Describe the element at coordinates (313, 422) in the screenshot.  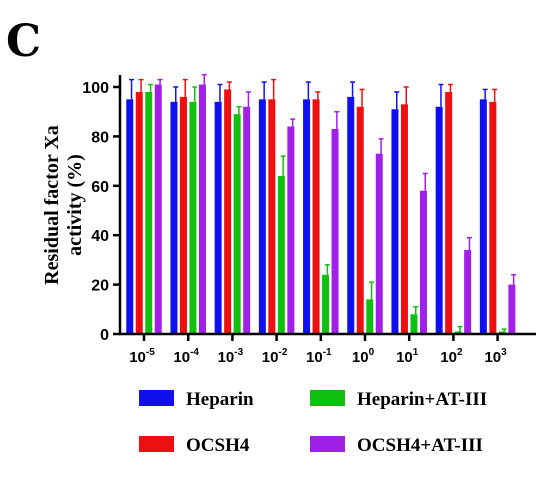
I see `legend: Heparin OCSH4 Heparin+AT-III OCSH4+AT-III` at that location.